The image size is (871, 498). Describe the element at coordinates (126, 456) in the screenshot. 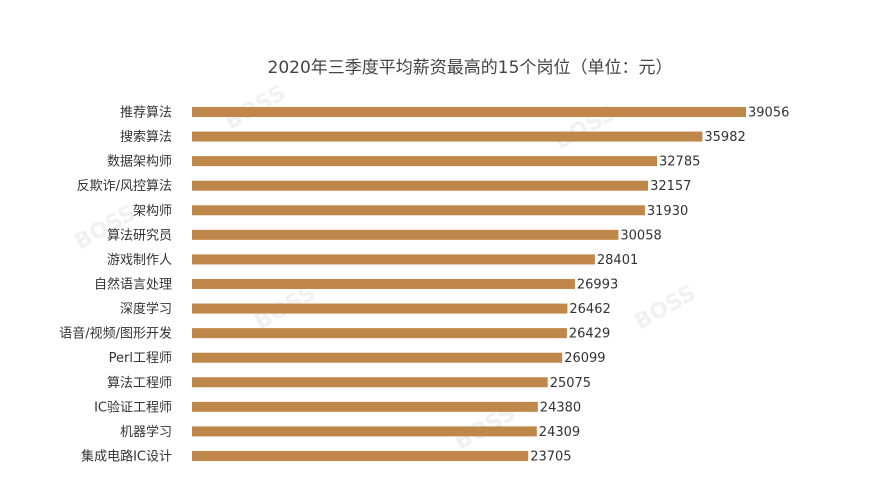

I see `category-label: 集成电路IC设计` at that location.